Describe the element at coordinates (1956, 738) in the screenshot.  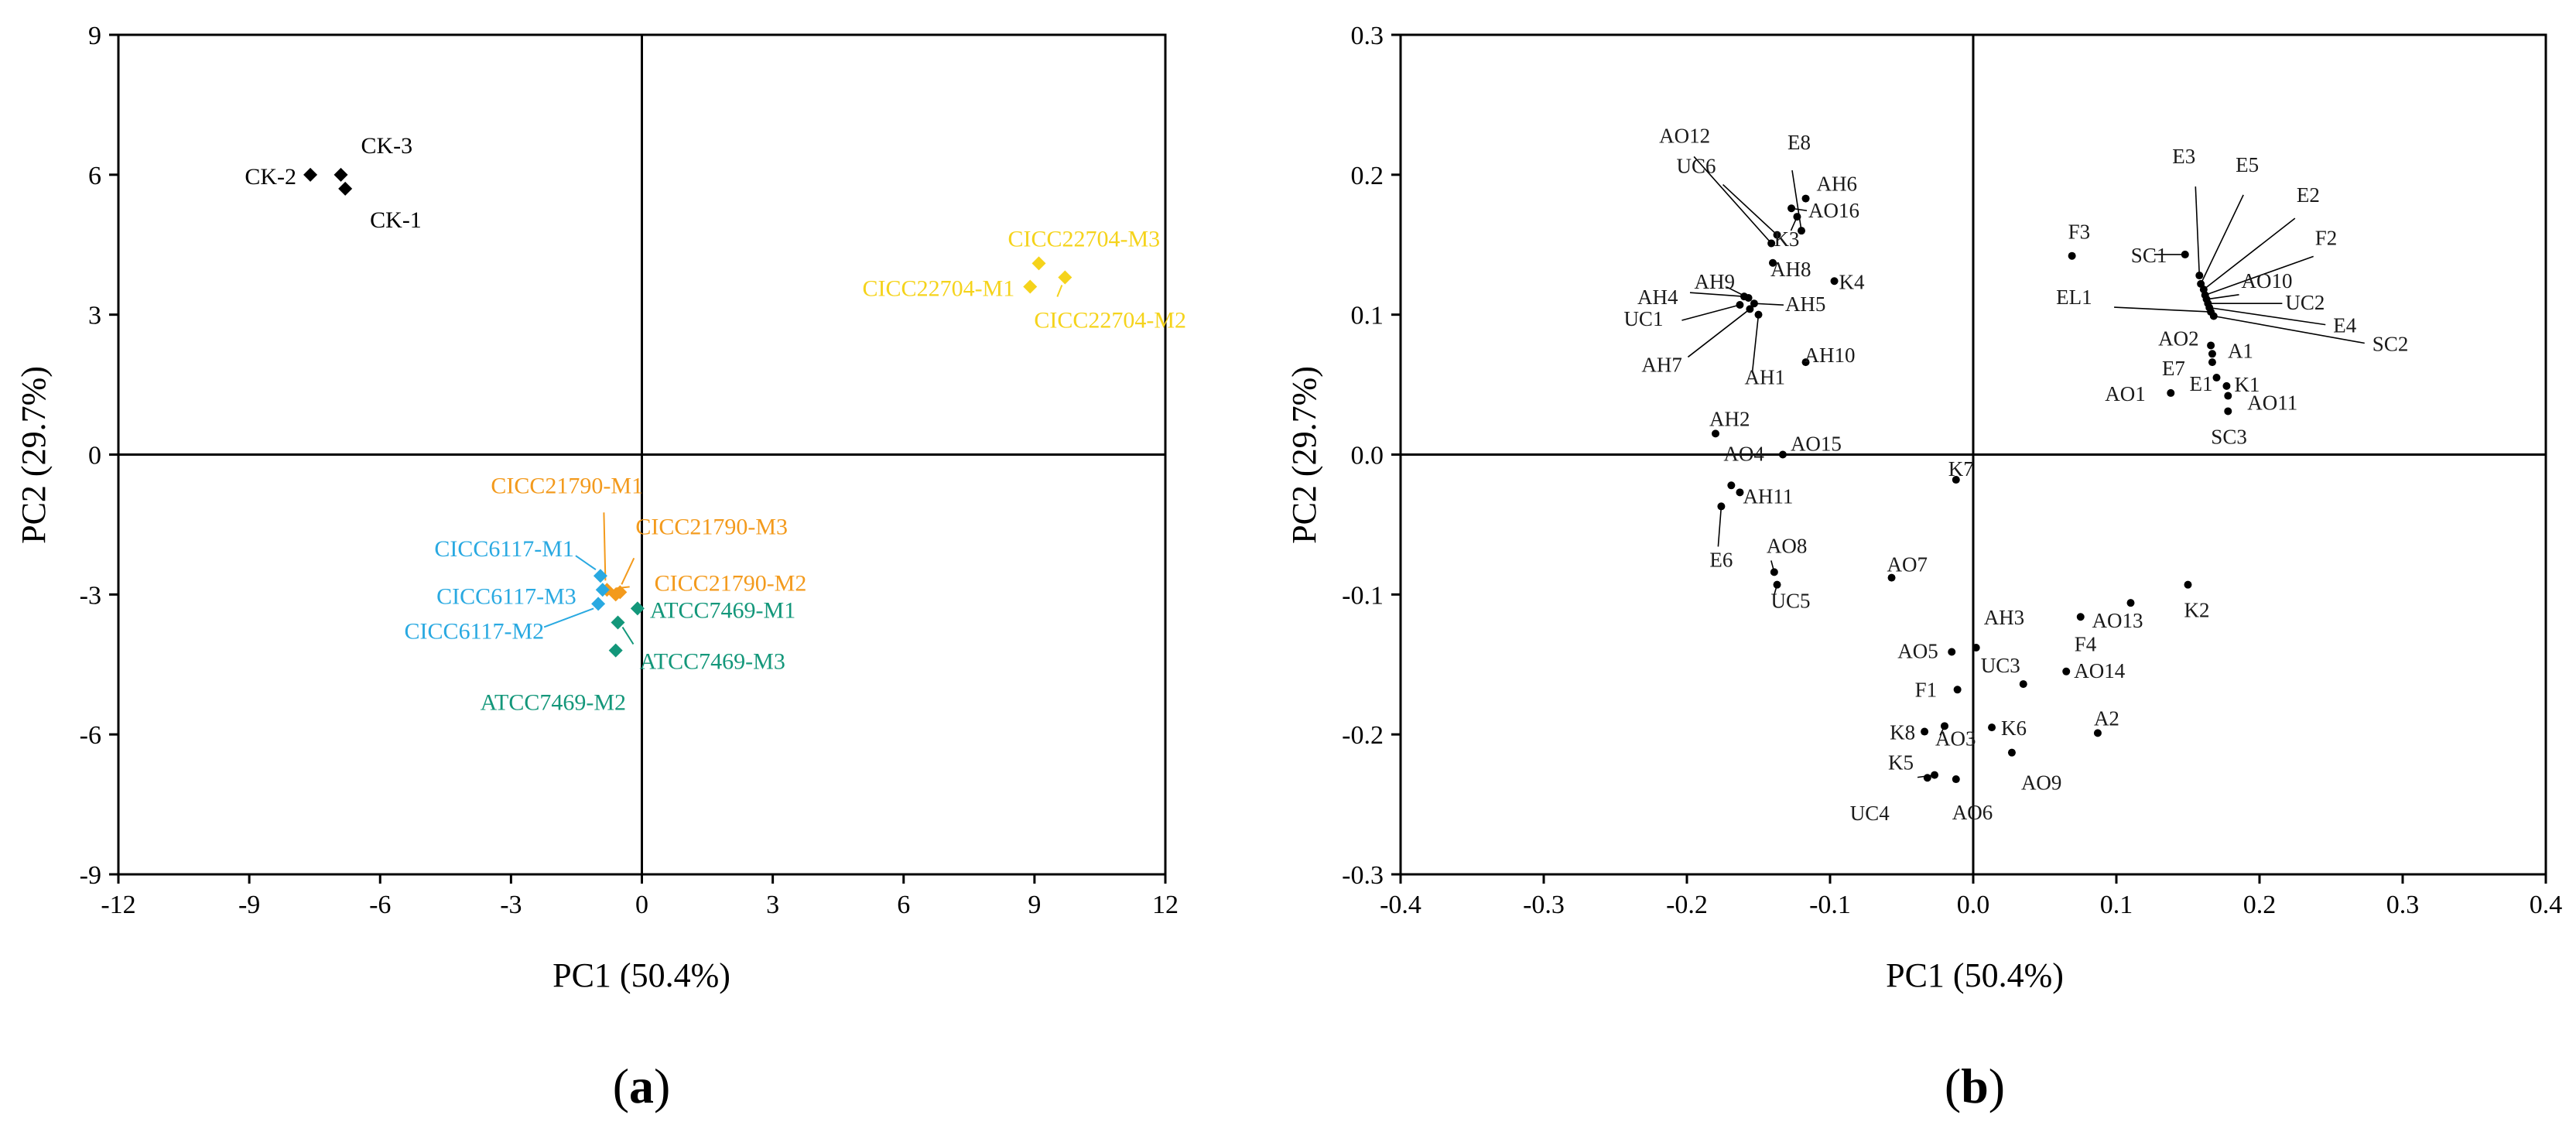
I see `point-label: AO3` at that location.